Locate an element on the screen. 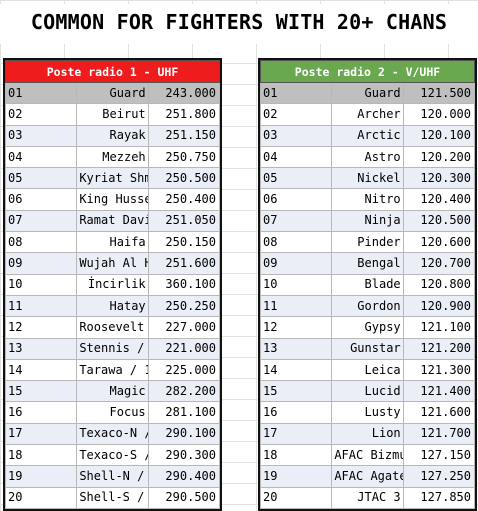 The image size is (478, 511). channel-frequency-cell: 120.500 is located at coordinates (439, 221).